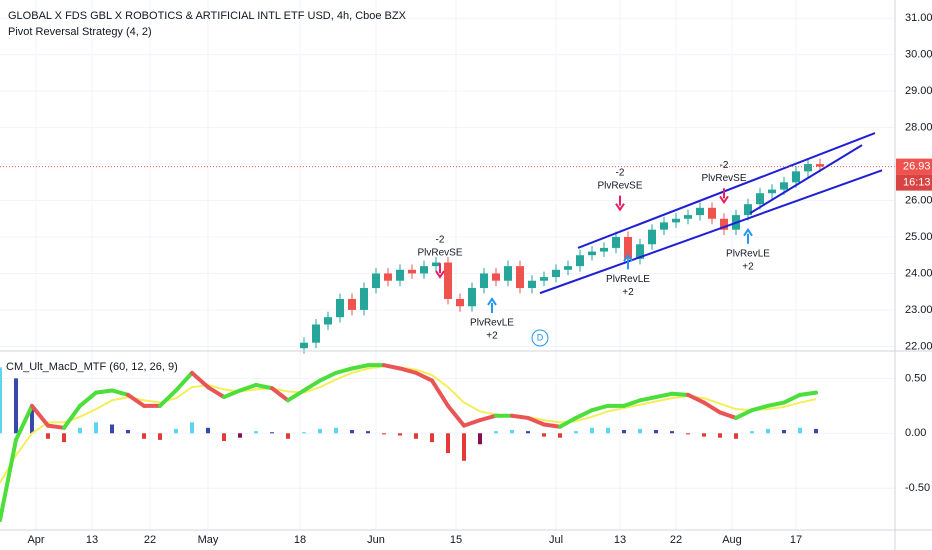 This screenshot has width=932, height=550. Describe the element at coordinates (917, 167) in the screenshot. I see `last-price-label: 26.93` at that location.